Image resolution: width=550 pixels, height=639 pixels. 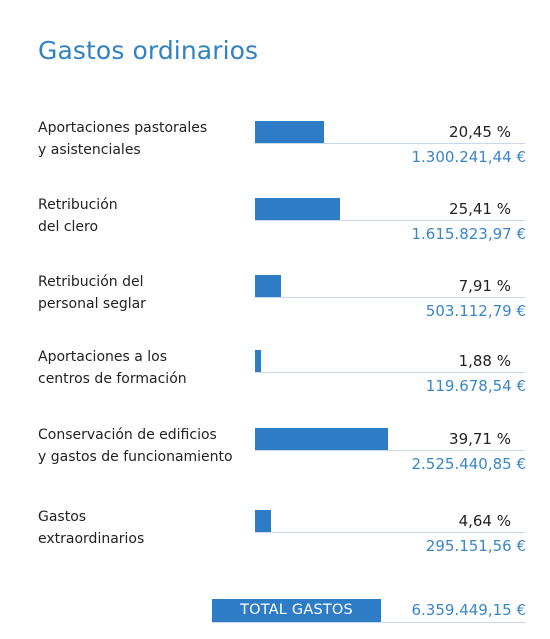 What do you see at coordinates (390, 286) in the screenshot?
I see `bar-track: 7,91 %` at bounding box center [390, 286].